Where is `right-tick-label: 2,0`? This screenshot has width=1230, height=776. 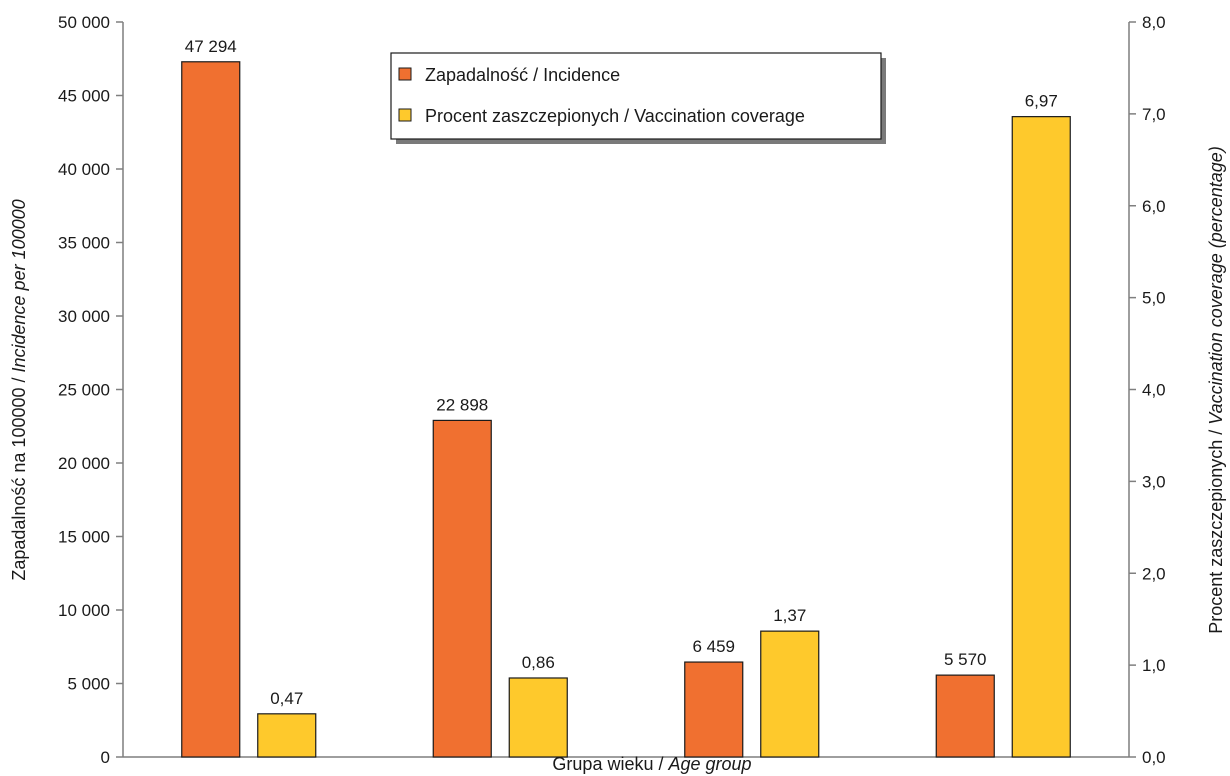
right-tick-label: 2,0 is located at coordinates (1154, 573).